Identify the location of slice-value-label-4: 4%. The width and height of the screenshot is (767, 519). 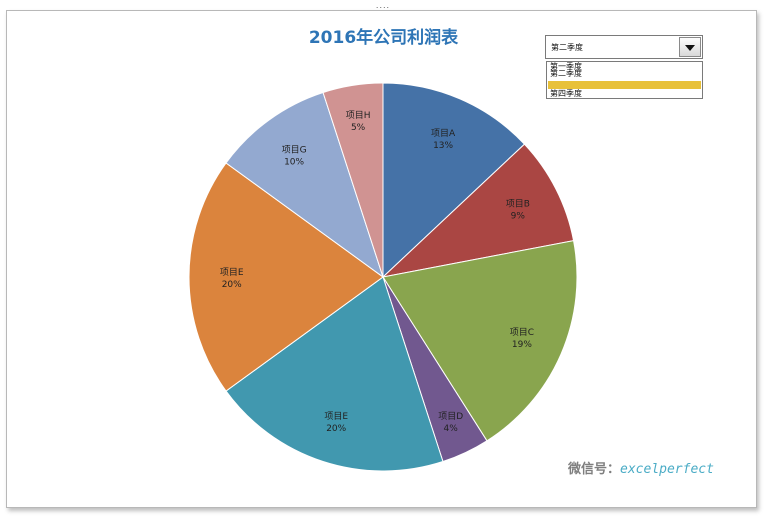
(451, 429).